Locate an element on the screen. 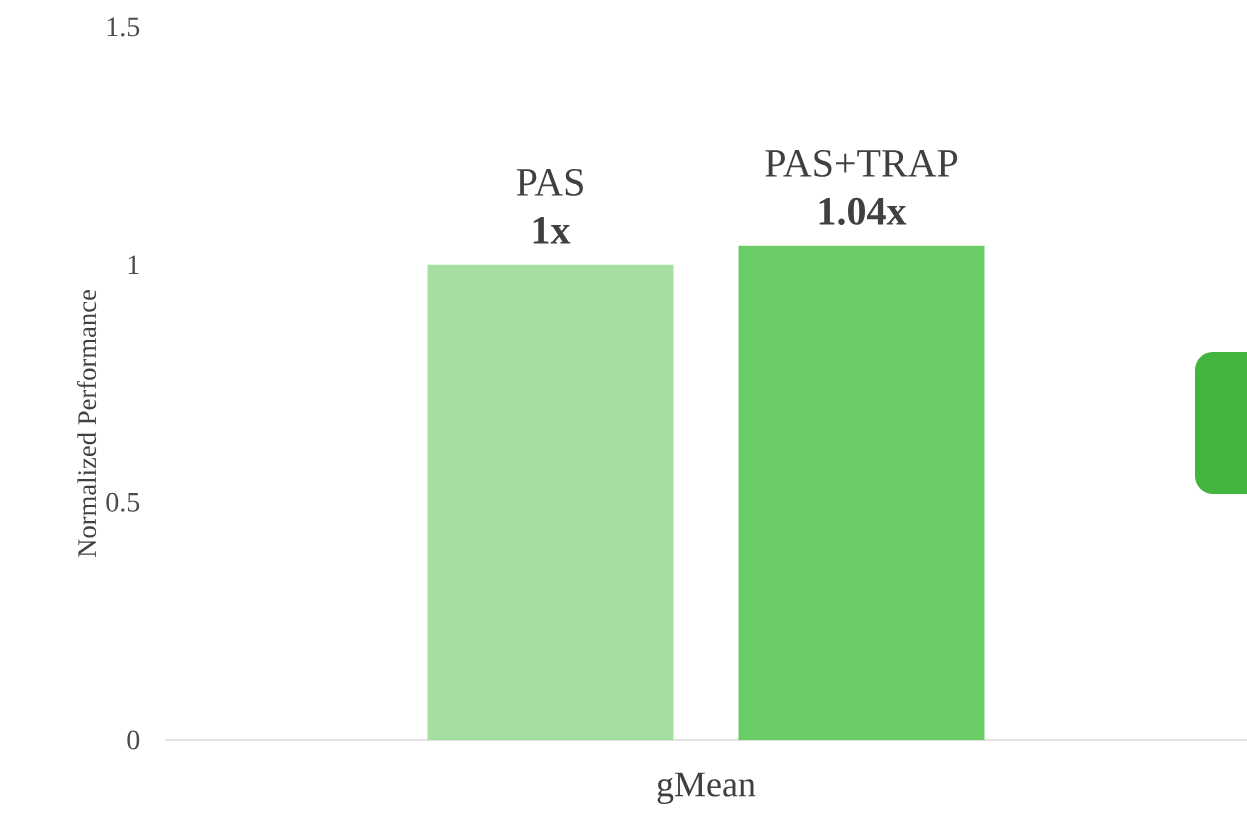 Image resolution: width=1247 pixels, height=834 pixels. y-axis-title: Normalized Performance is located at coordinates (87, 424).